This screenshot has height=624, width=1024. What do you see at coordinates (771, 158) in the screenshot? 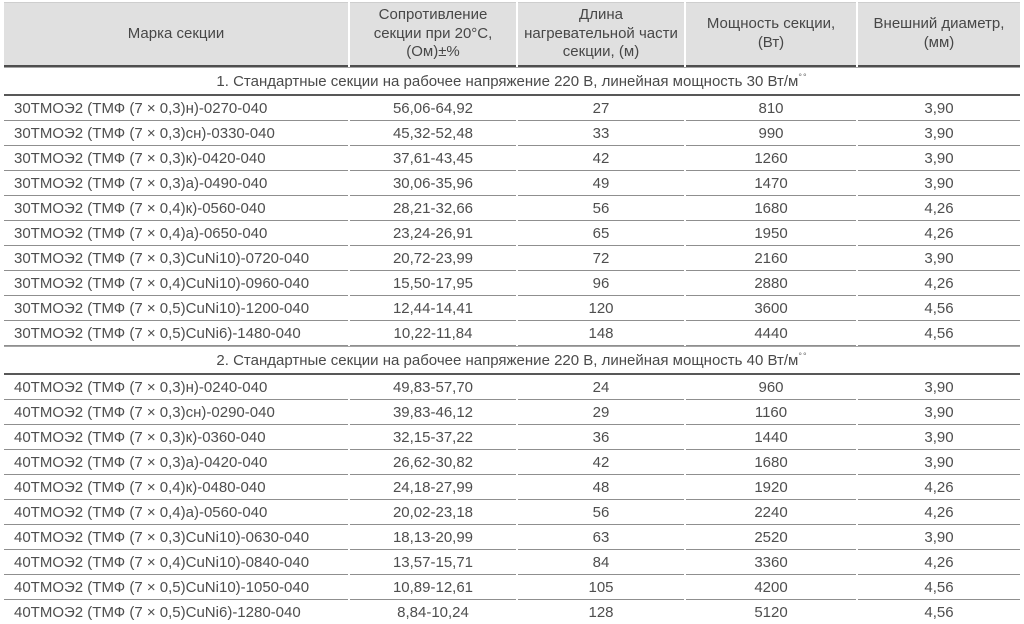
I see `power-cell: 1260` at bounding box center [771, 158].